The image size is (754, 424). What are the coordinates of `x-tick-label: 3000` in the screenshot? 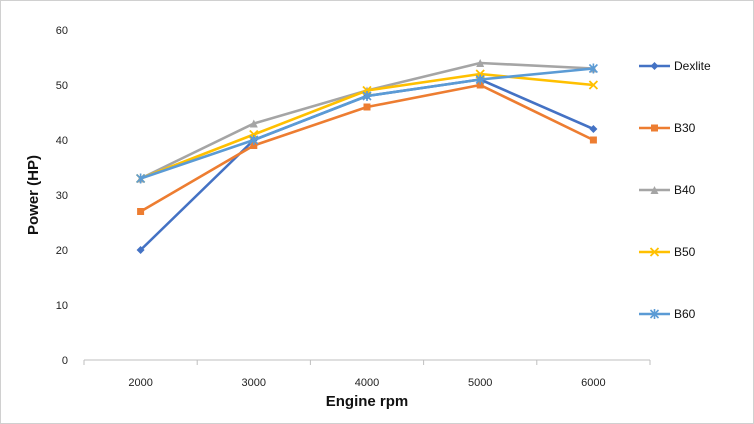 It's located at (254, 383).